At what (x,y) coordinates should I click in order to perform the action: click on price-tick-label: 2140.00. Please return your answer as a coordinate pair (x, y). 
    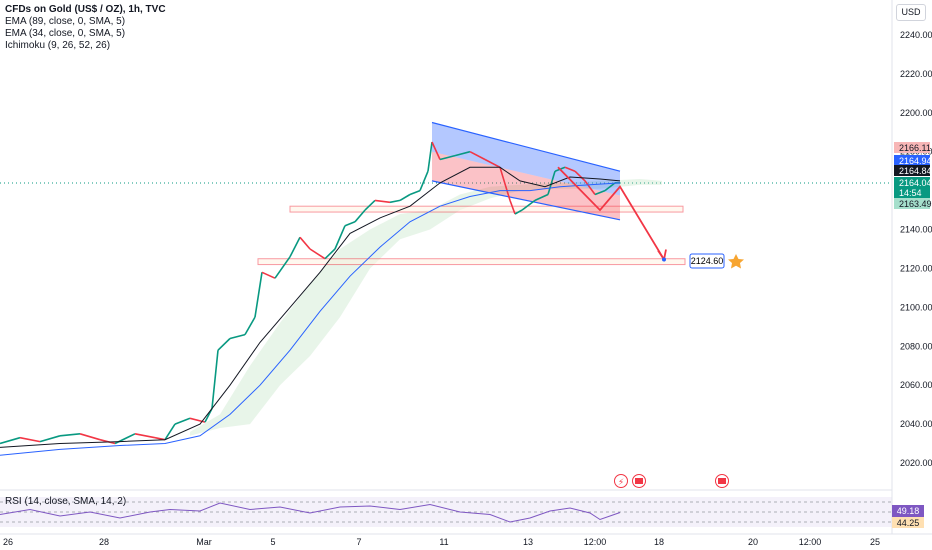
    Looking at the image, I should click on (916, 230).